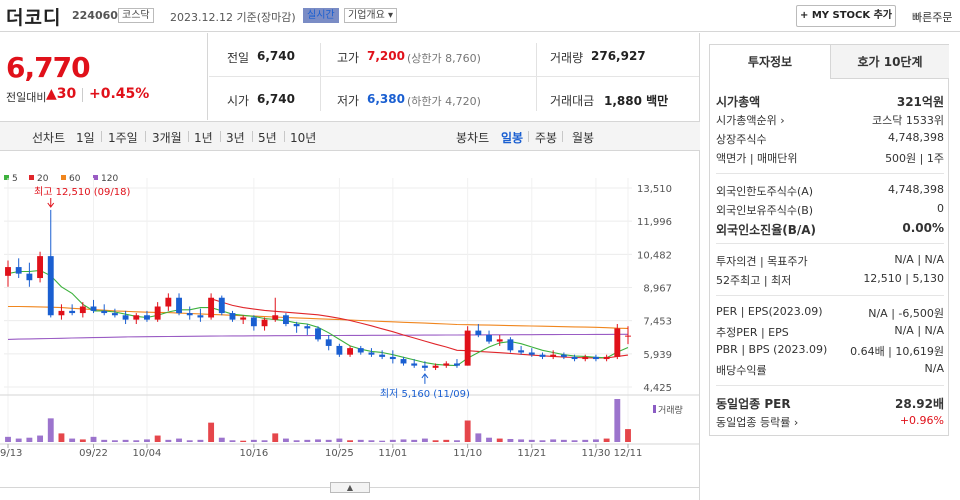  I want to click on invest-row-value: 0, so click(940, 208).